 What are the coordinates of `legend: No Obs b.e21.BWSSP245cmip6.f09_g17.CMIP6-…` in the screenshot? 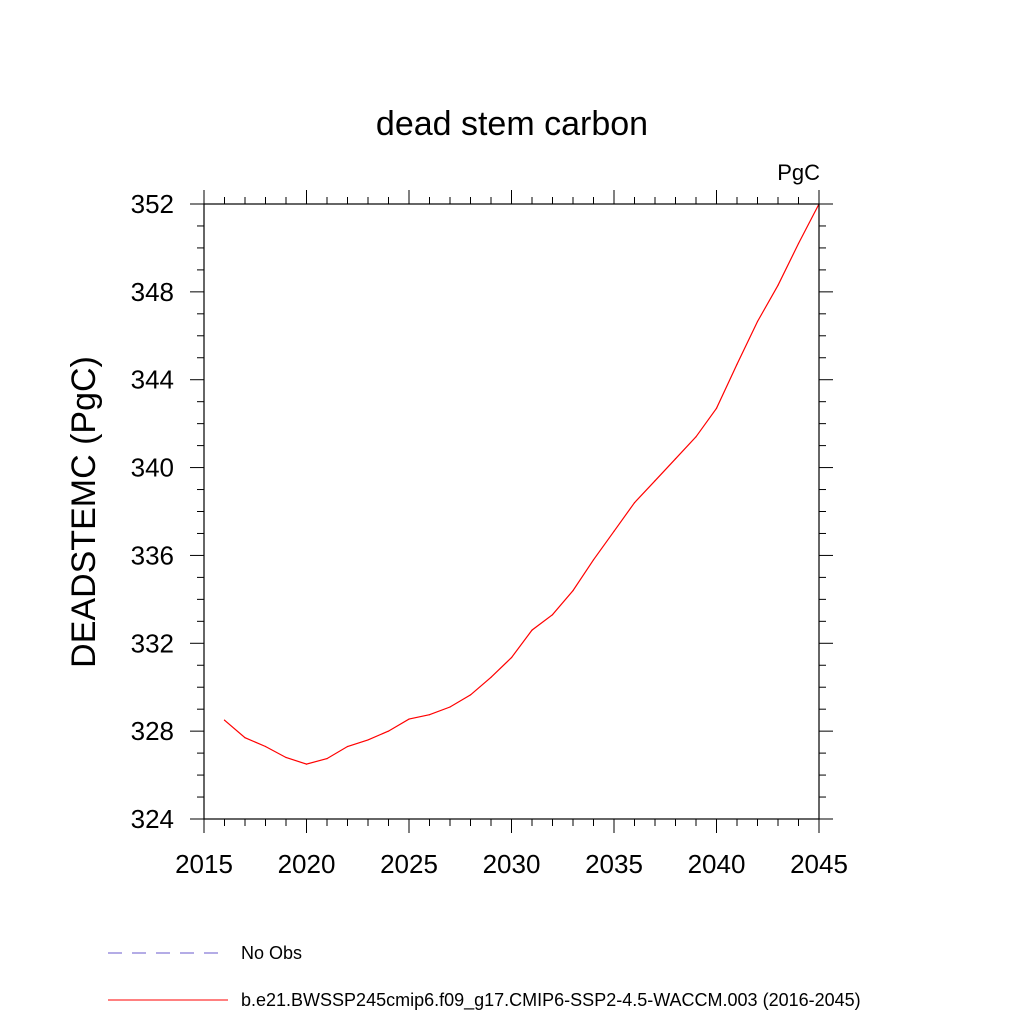 It's located at (484, 977).